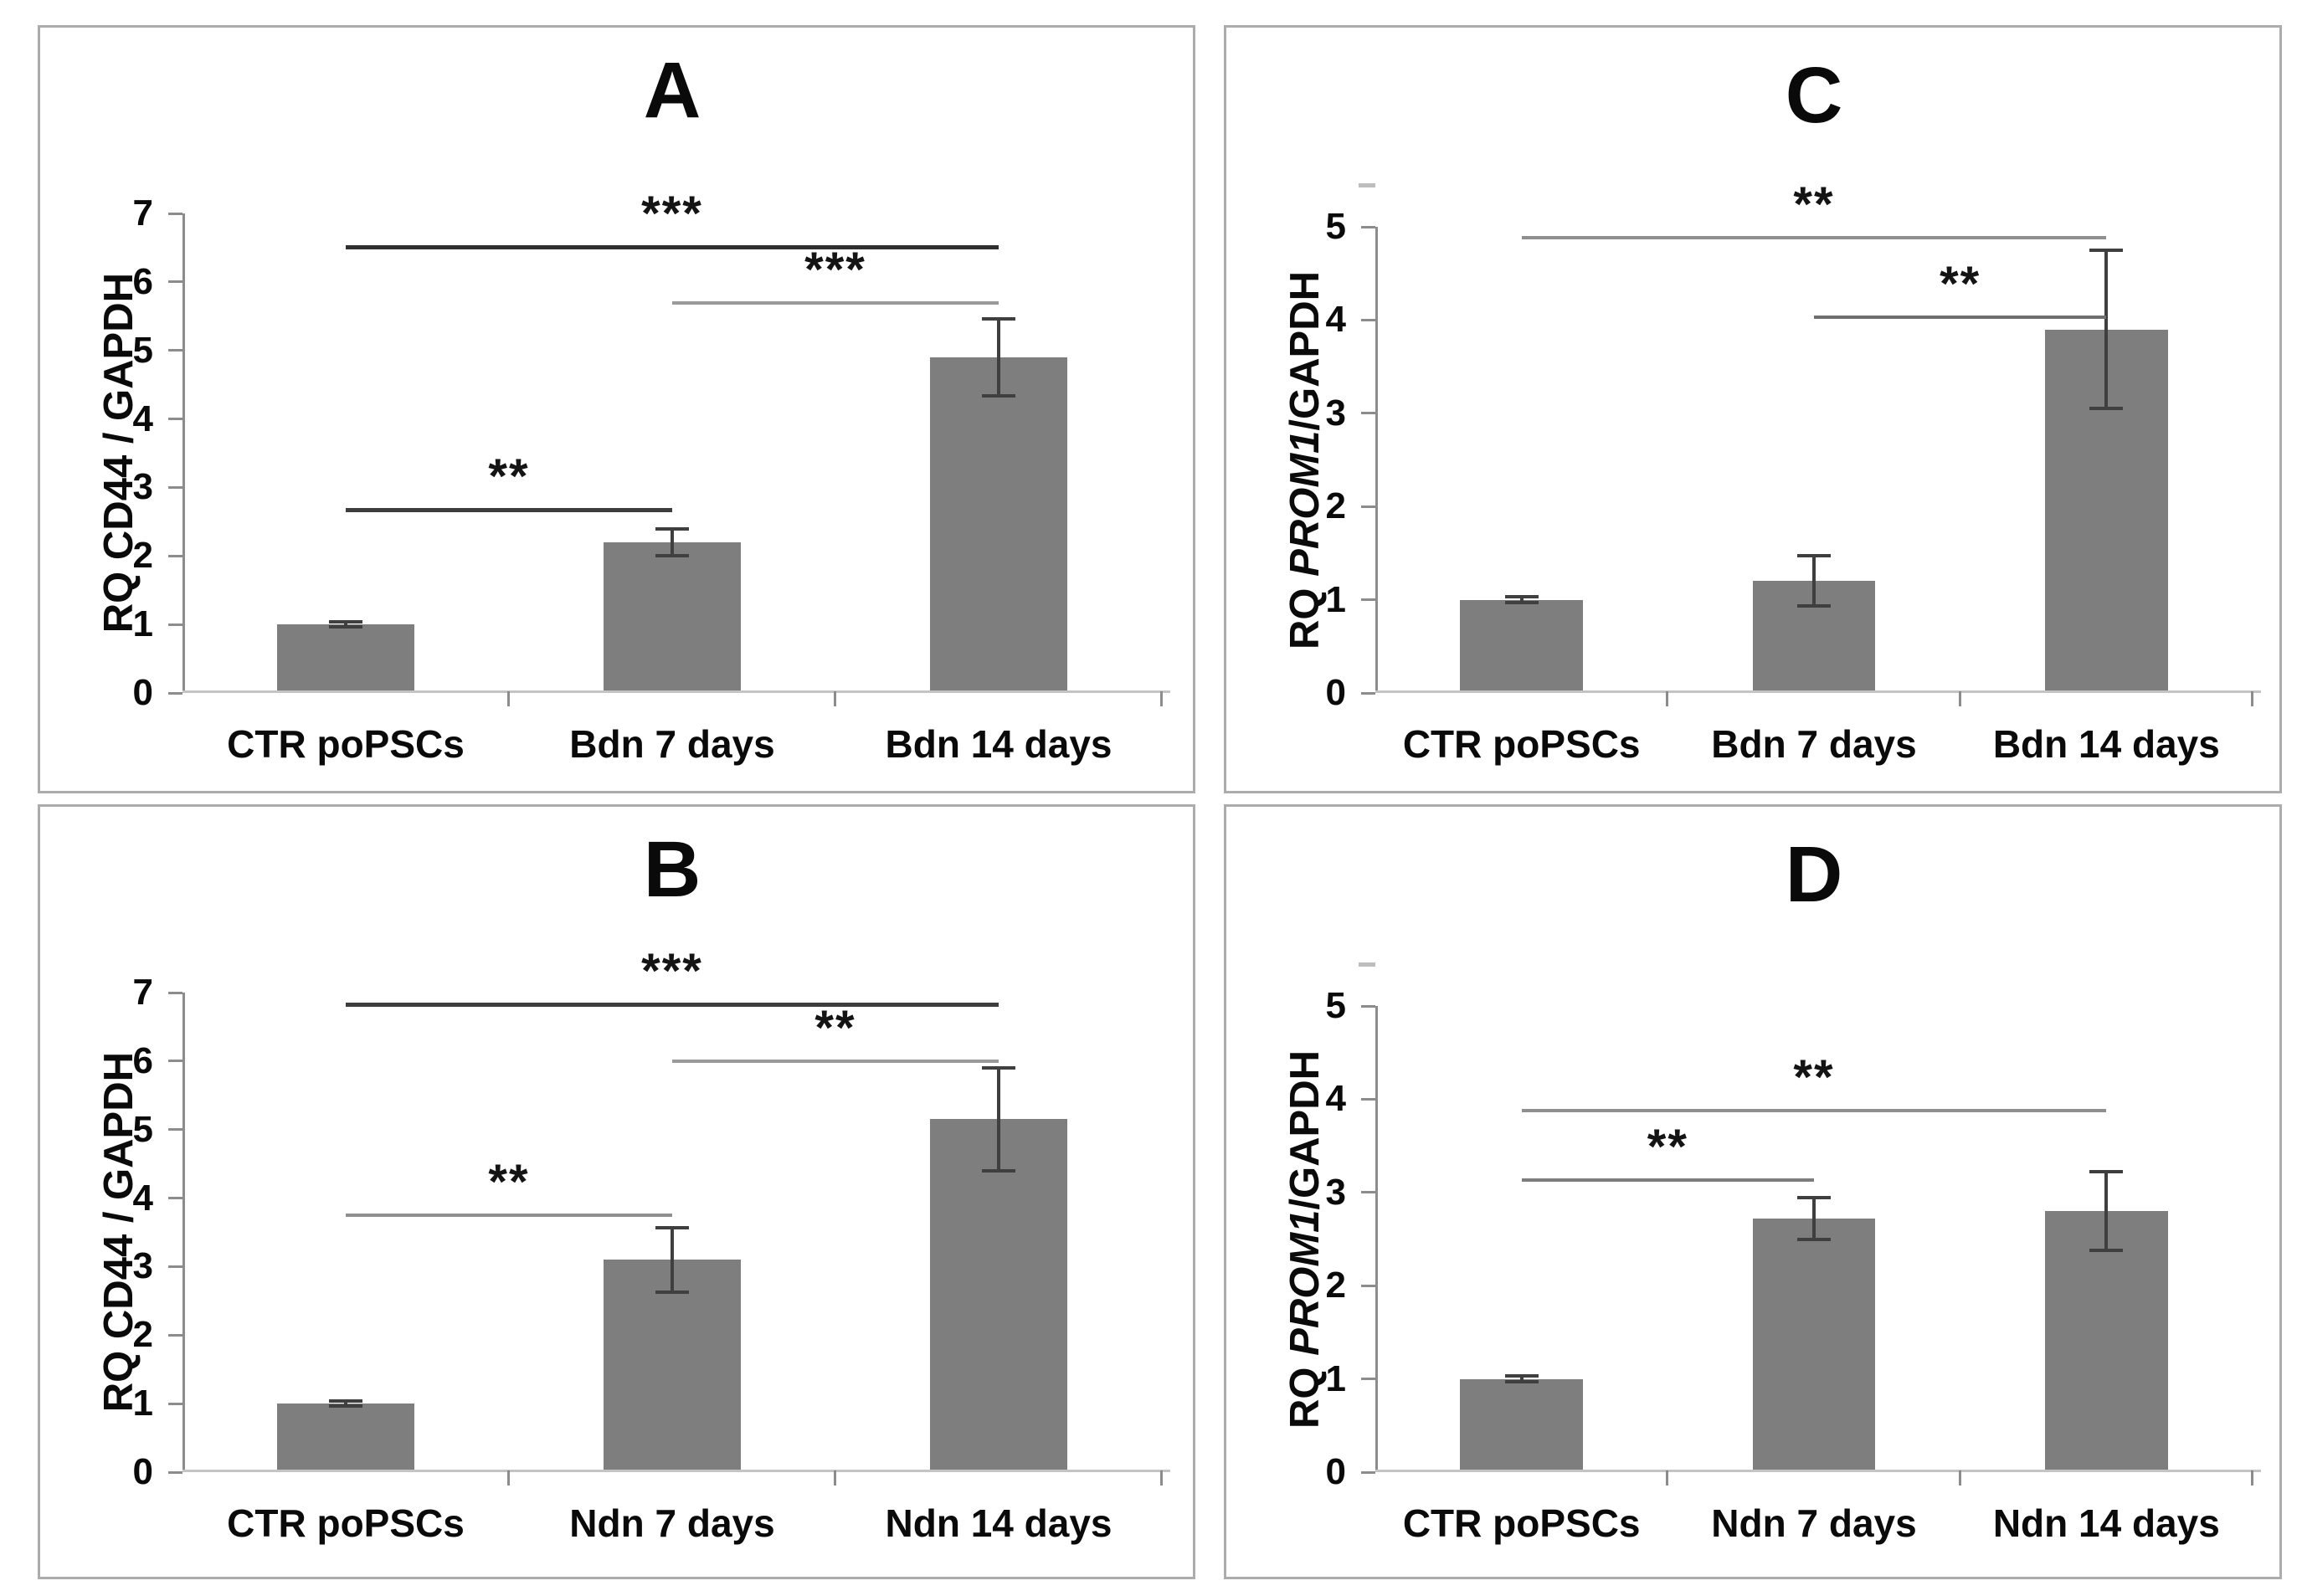  I want to click on x-category-label: Bdn 7 days, so click(672, 744).